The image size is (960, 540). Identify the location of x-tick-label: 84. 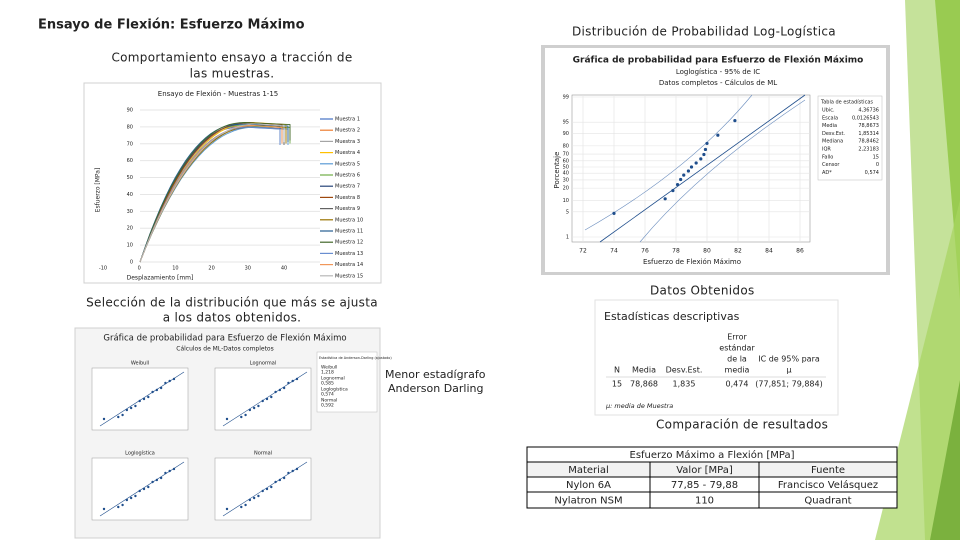
(769, 251).